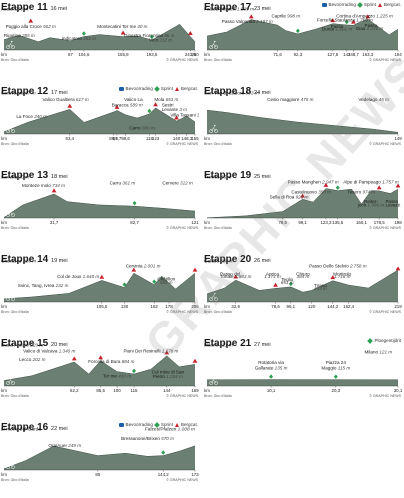  Describe the element at coordinates (398, 138) in the screenshot. I see `km-tick-label: 149` at that location.